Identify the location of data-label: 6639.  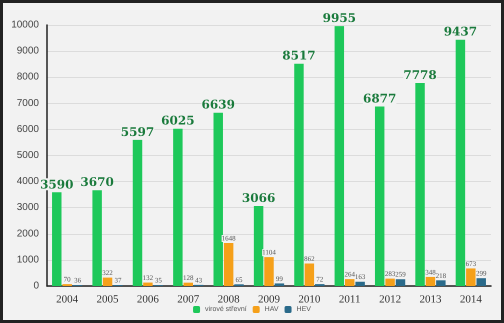
(218, 105).